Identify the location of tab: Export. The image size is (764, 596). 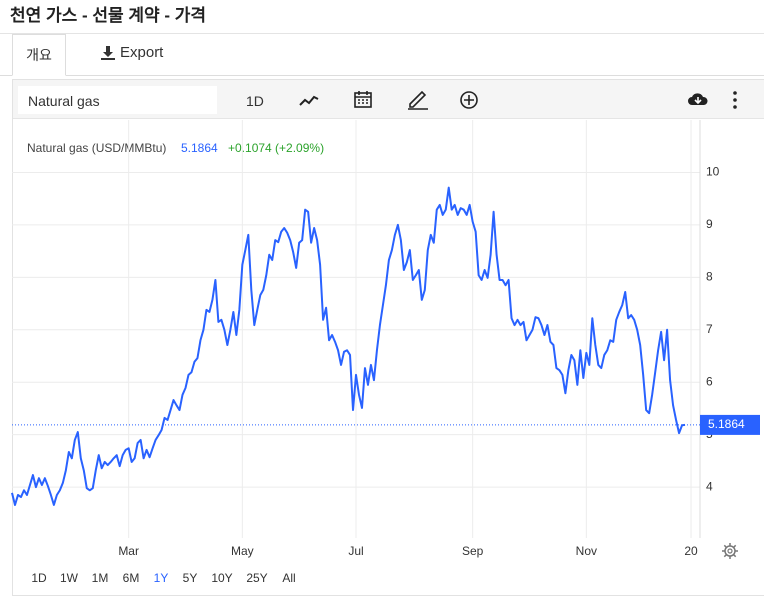
(142, 52).